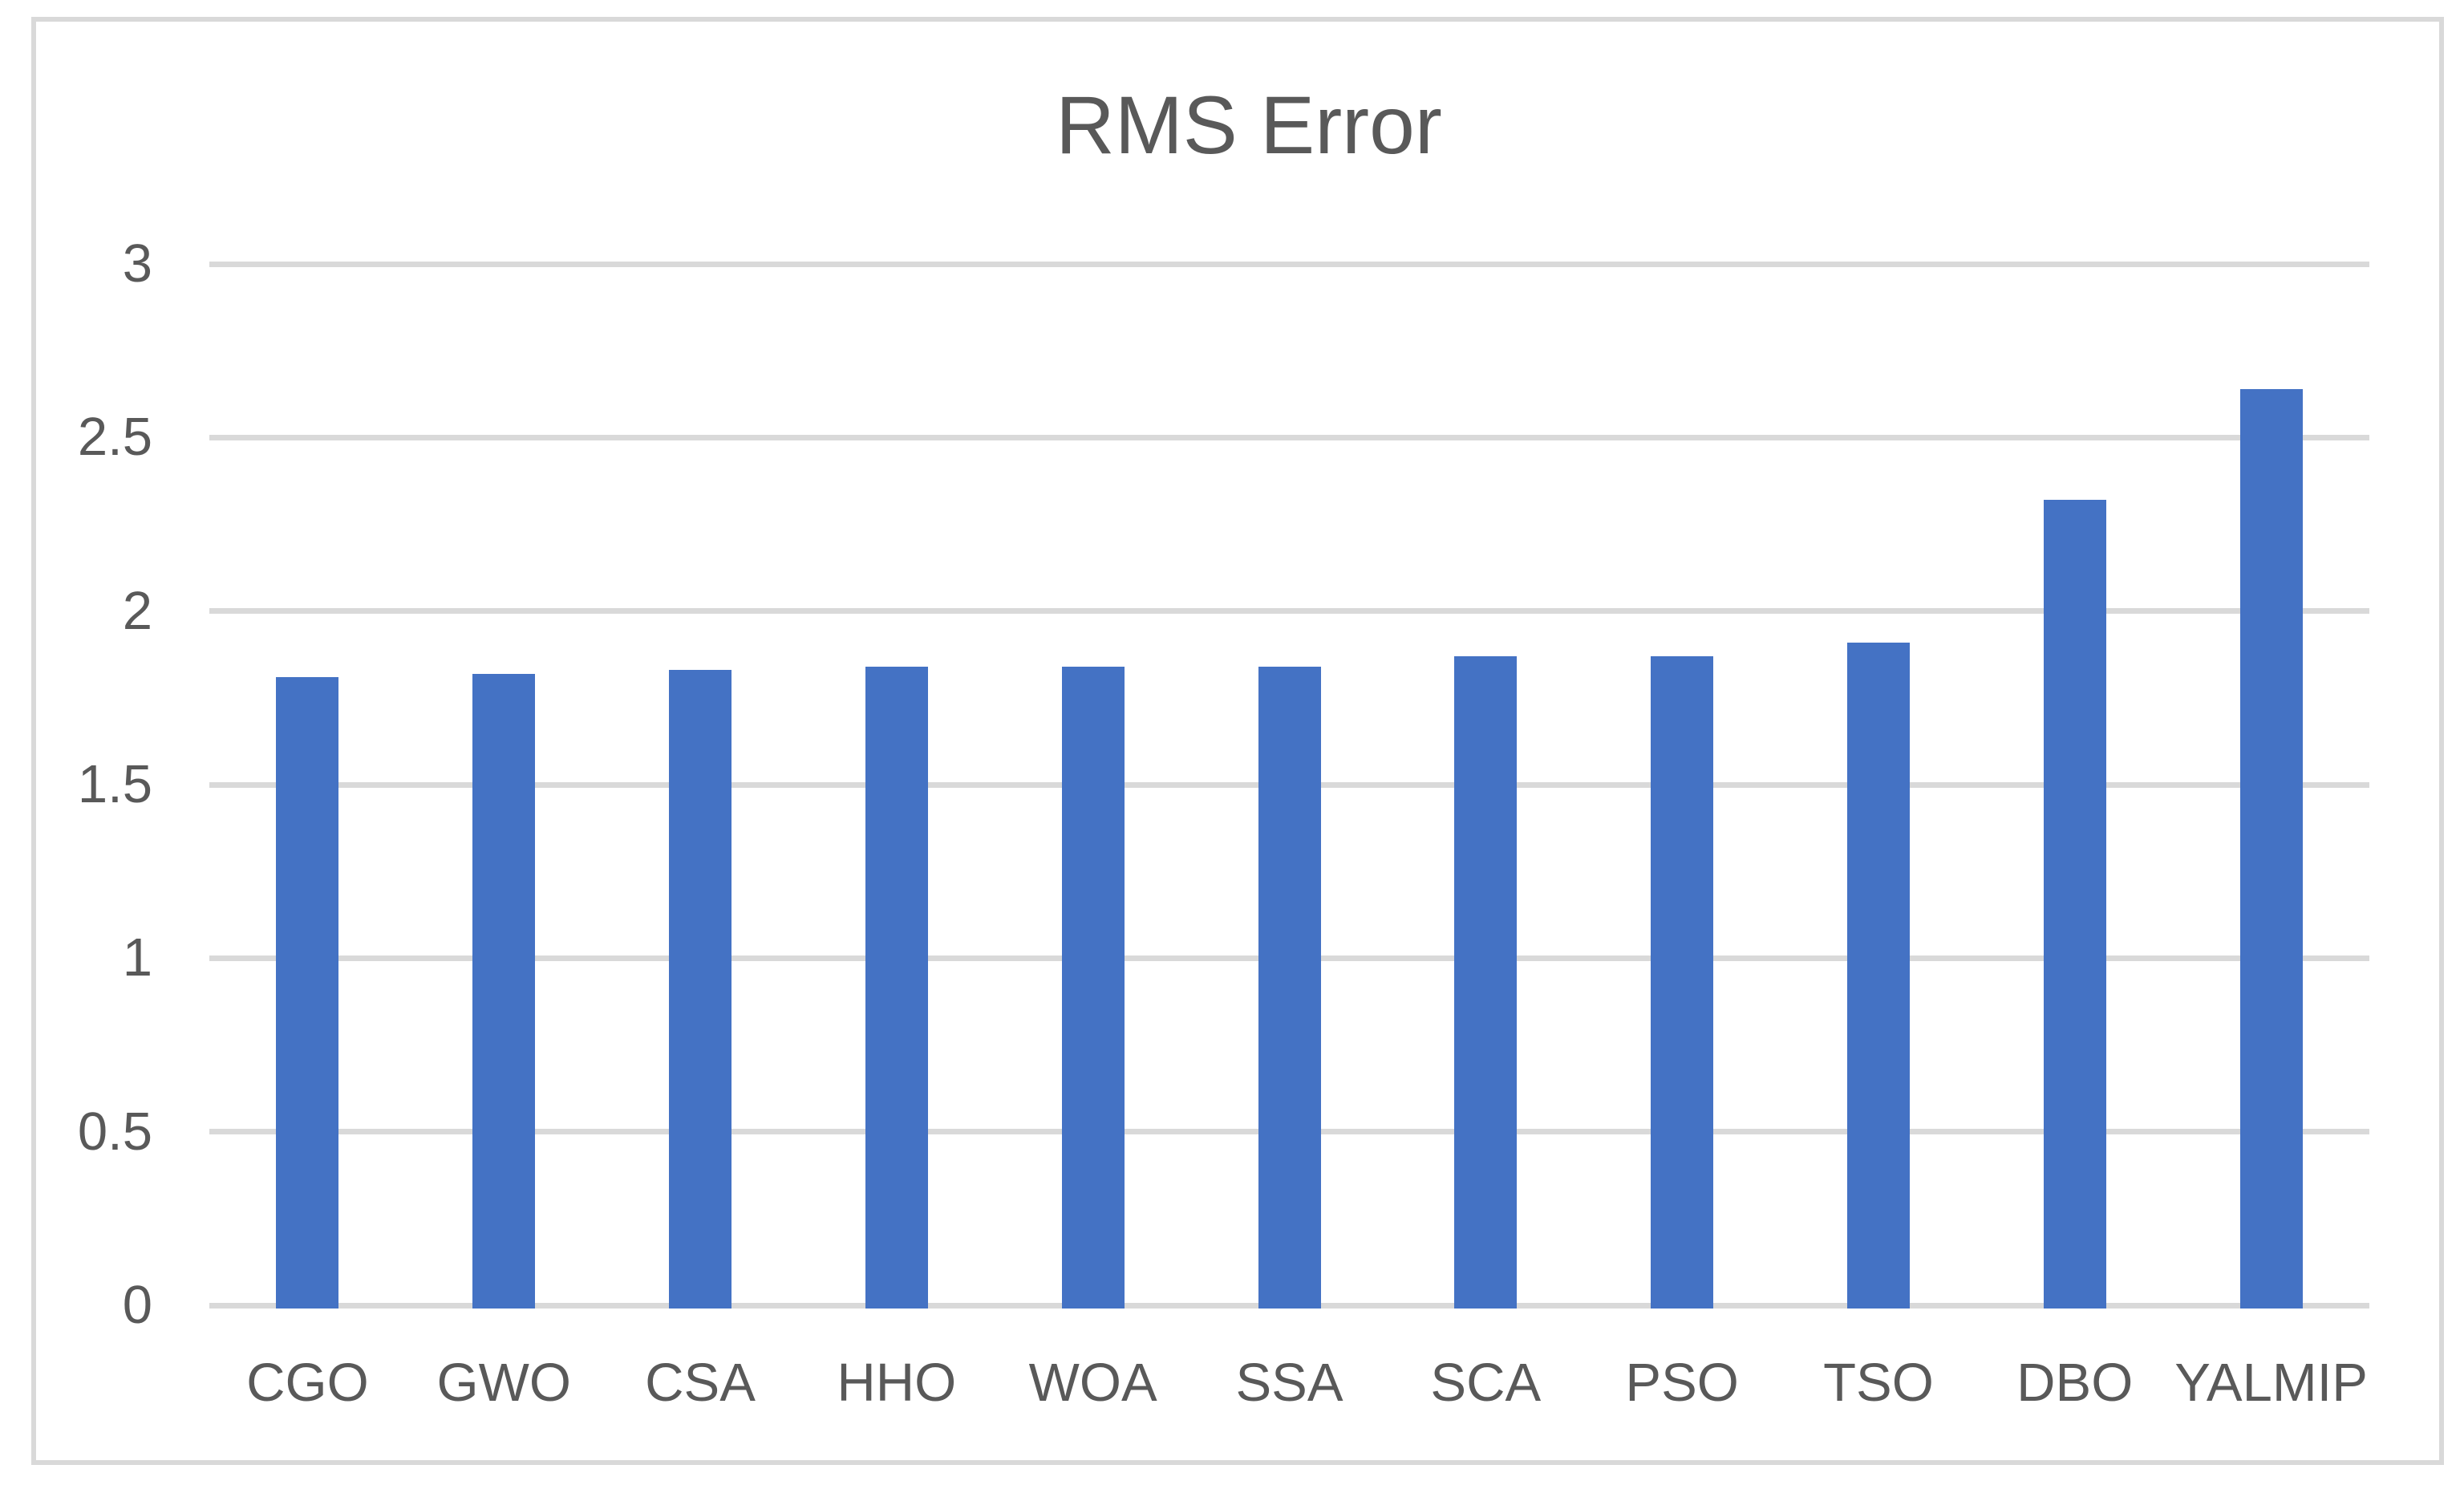 This screenshot has height=1485, width=2464. What do you see at coordinates (1289, 987) in the screenshot?
I see `bar-ssa` at bounding box center [1289, 987].